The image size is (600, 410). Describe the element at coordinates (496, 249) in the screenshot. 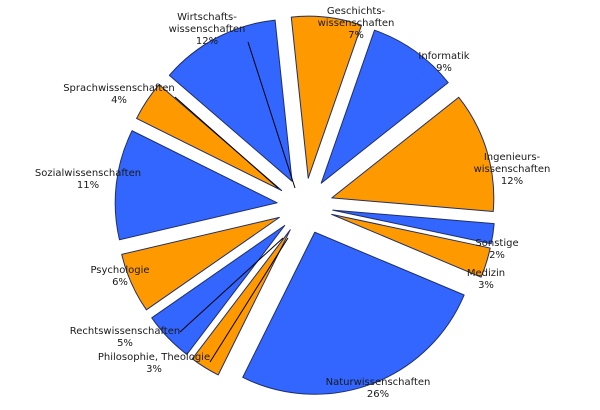

I see `slice-label: Sonstige 2%` at that location.